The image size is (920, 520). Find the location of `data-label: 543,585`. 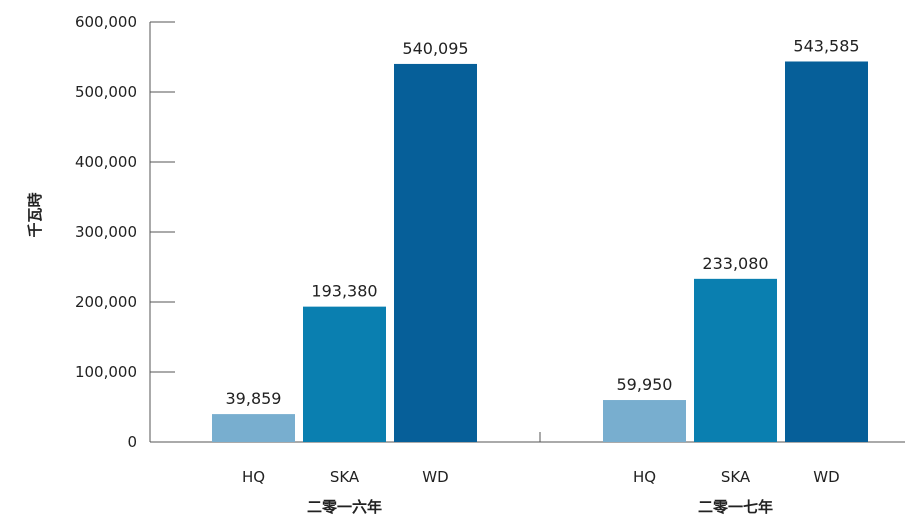

data-label: 543,585 is located at coordinates (826, 45).